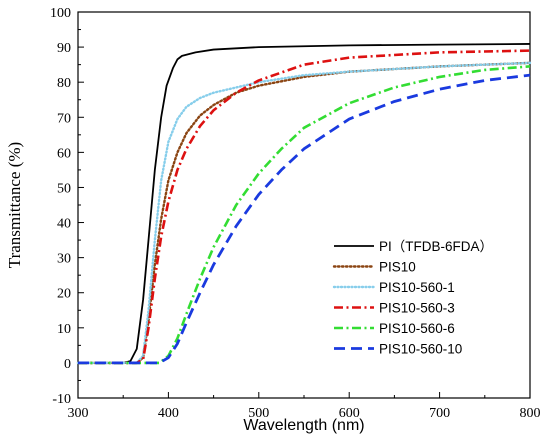  What do you see at coordinates (417, 287) in the screenshot?
I see `legend-label-3: PIS10-560-1` at bounding box center [417, 287].